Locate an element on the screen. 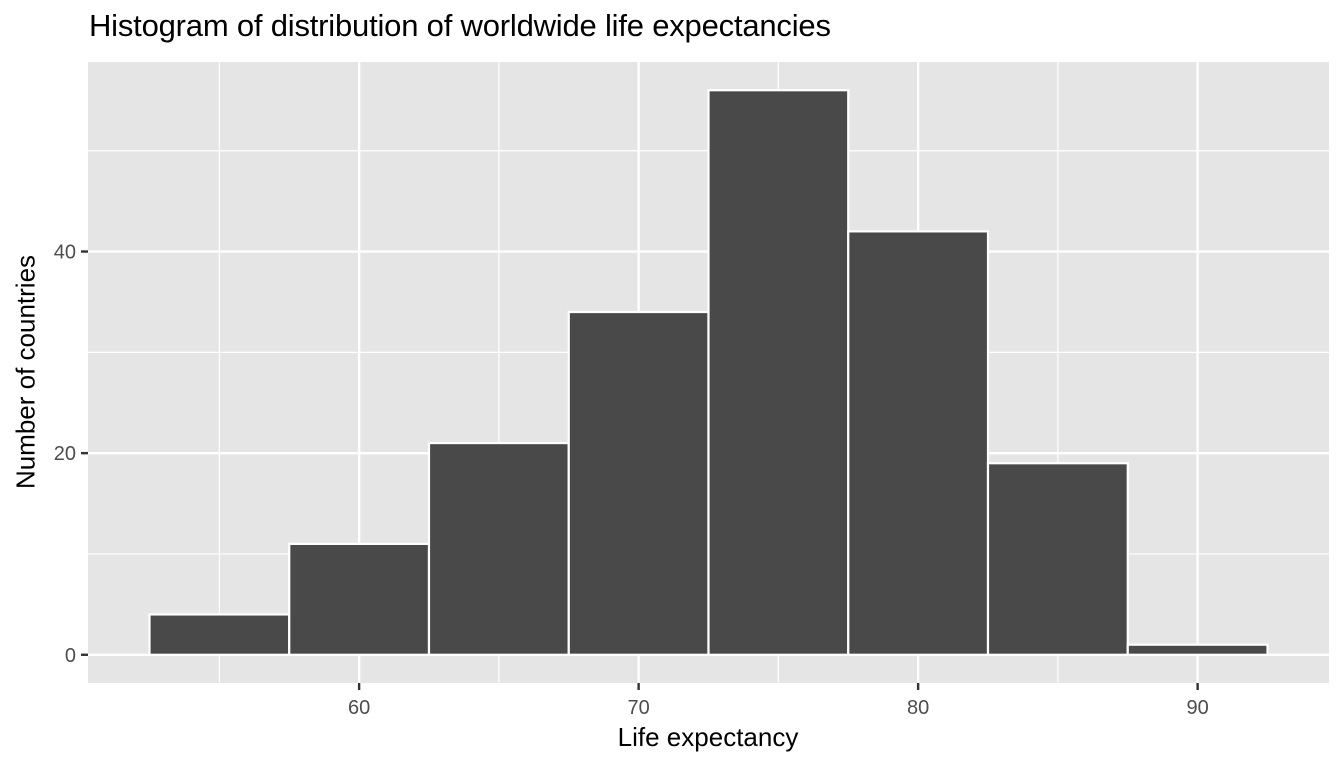 The height and width of the screenshot is (768, 1344). x-tick-label: 70 is located at coordinates (638, 708).